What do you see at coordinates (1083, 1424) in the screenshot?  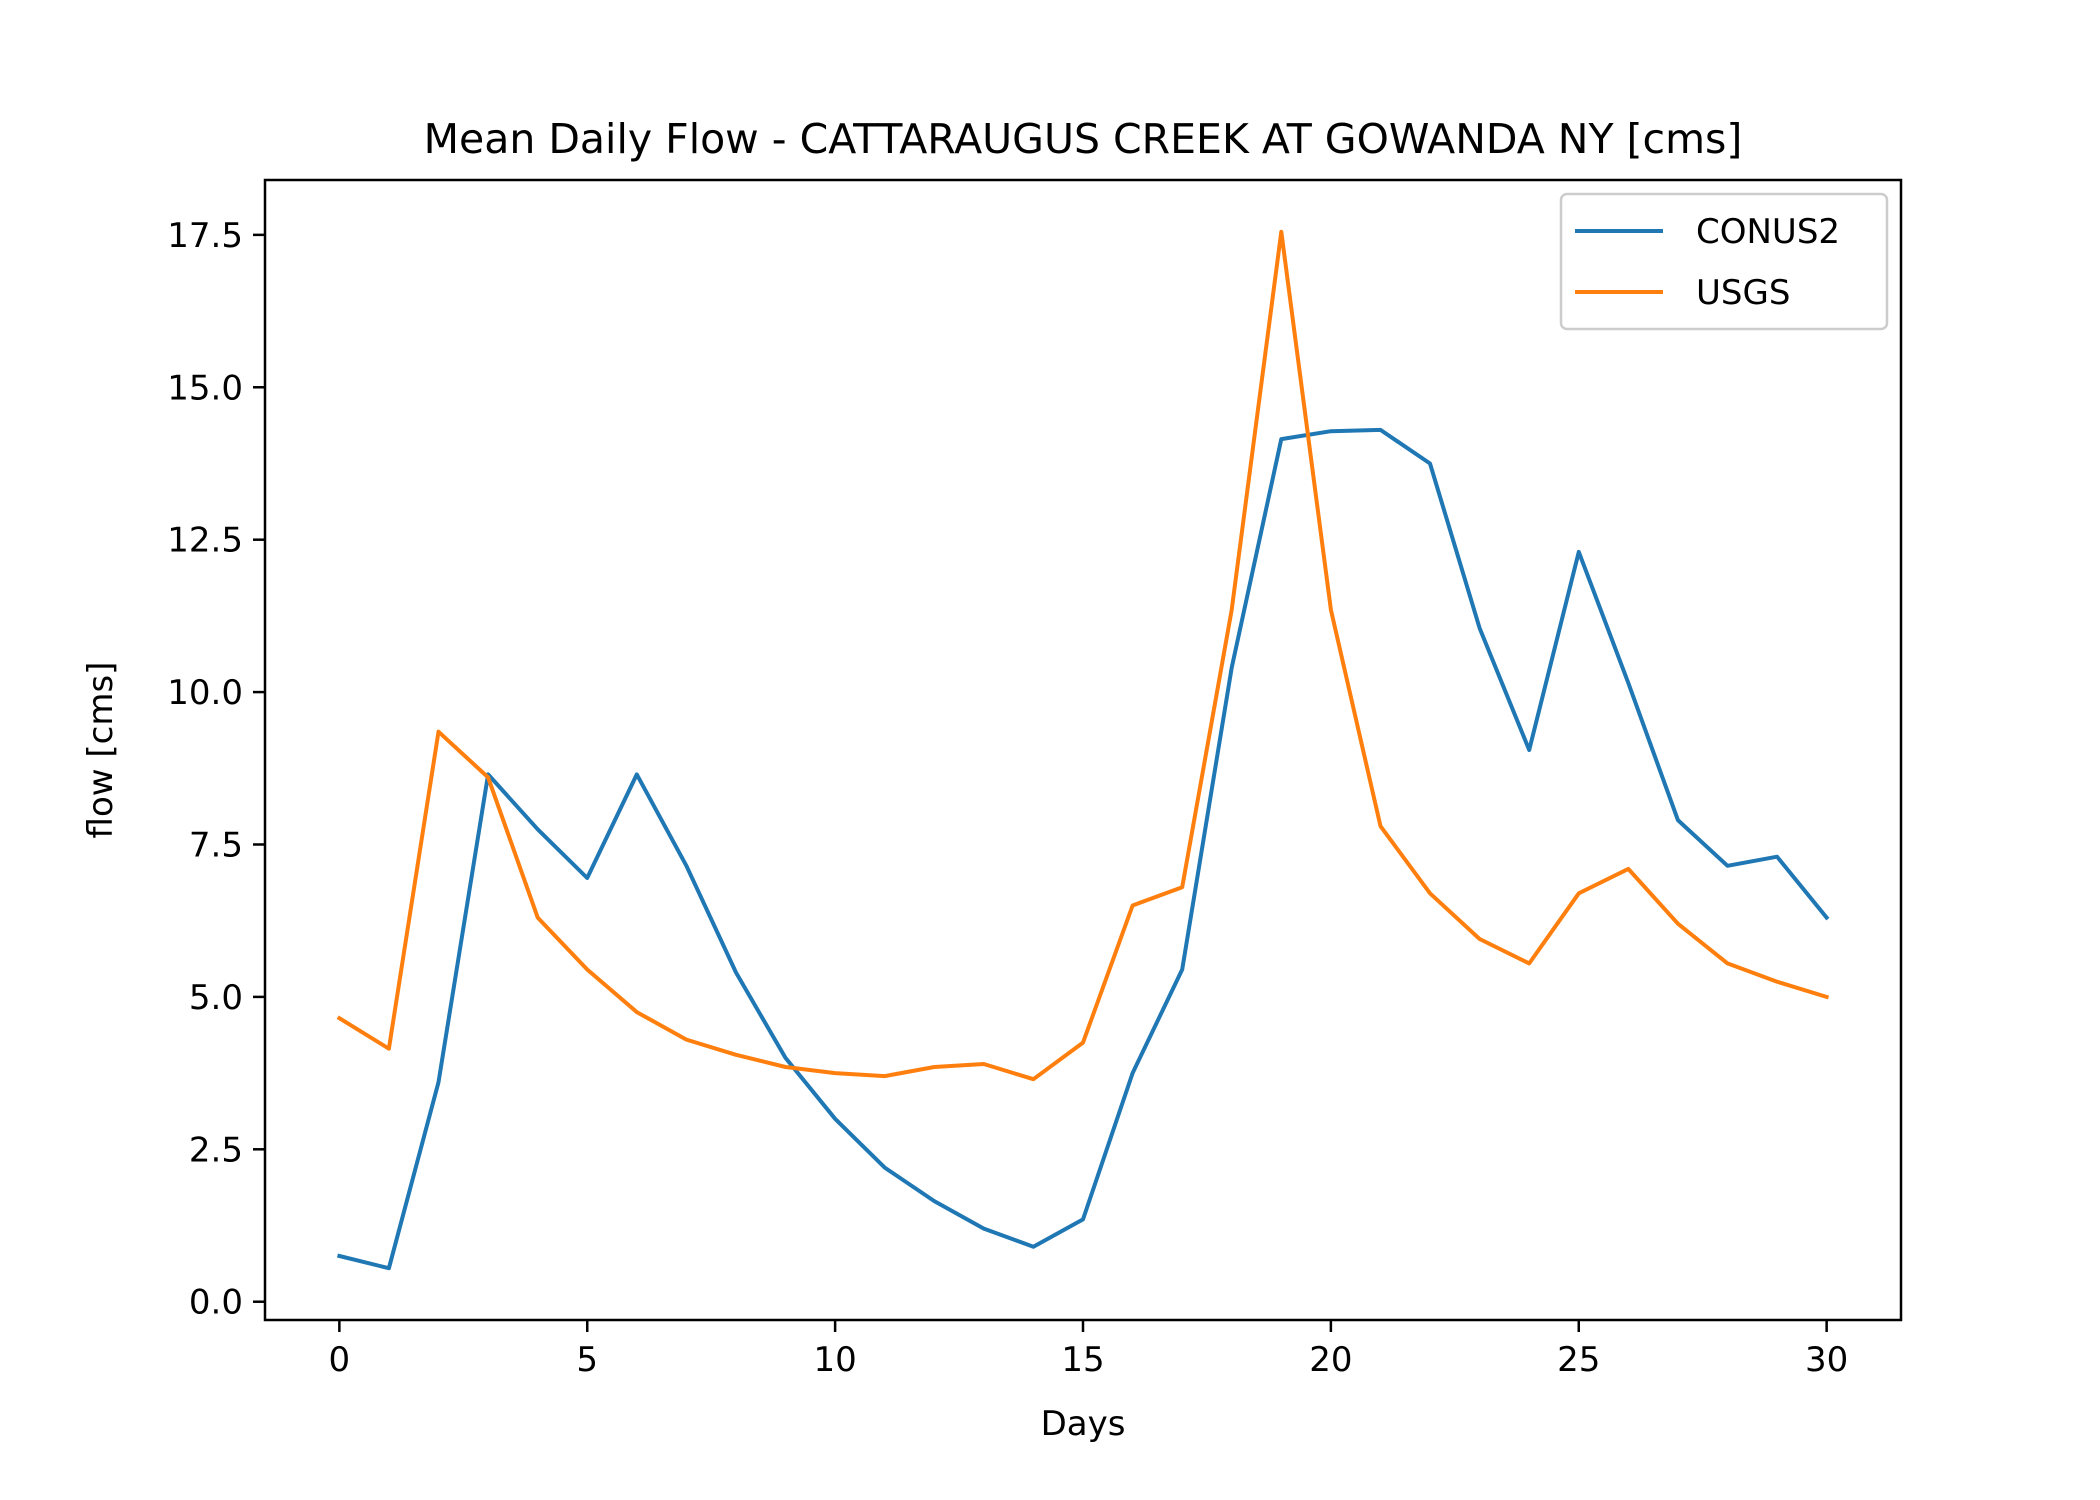 I see `x-axis-label: Days` at bounding box center [1083, 1424].